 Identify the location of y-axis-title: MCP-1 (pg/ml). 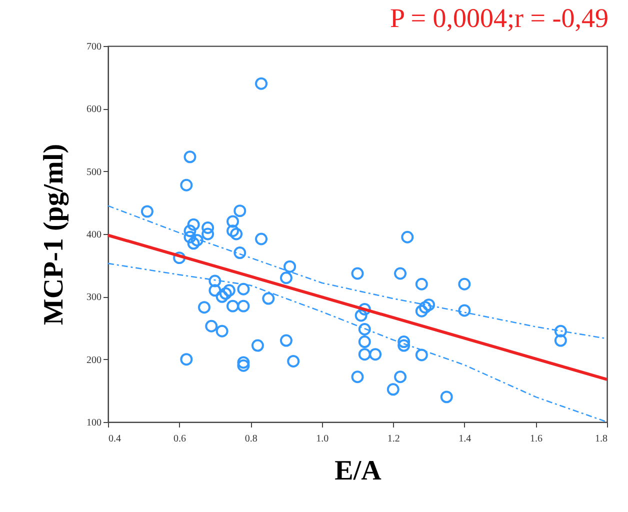
(54, 235).